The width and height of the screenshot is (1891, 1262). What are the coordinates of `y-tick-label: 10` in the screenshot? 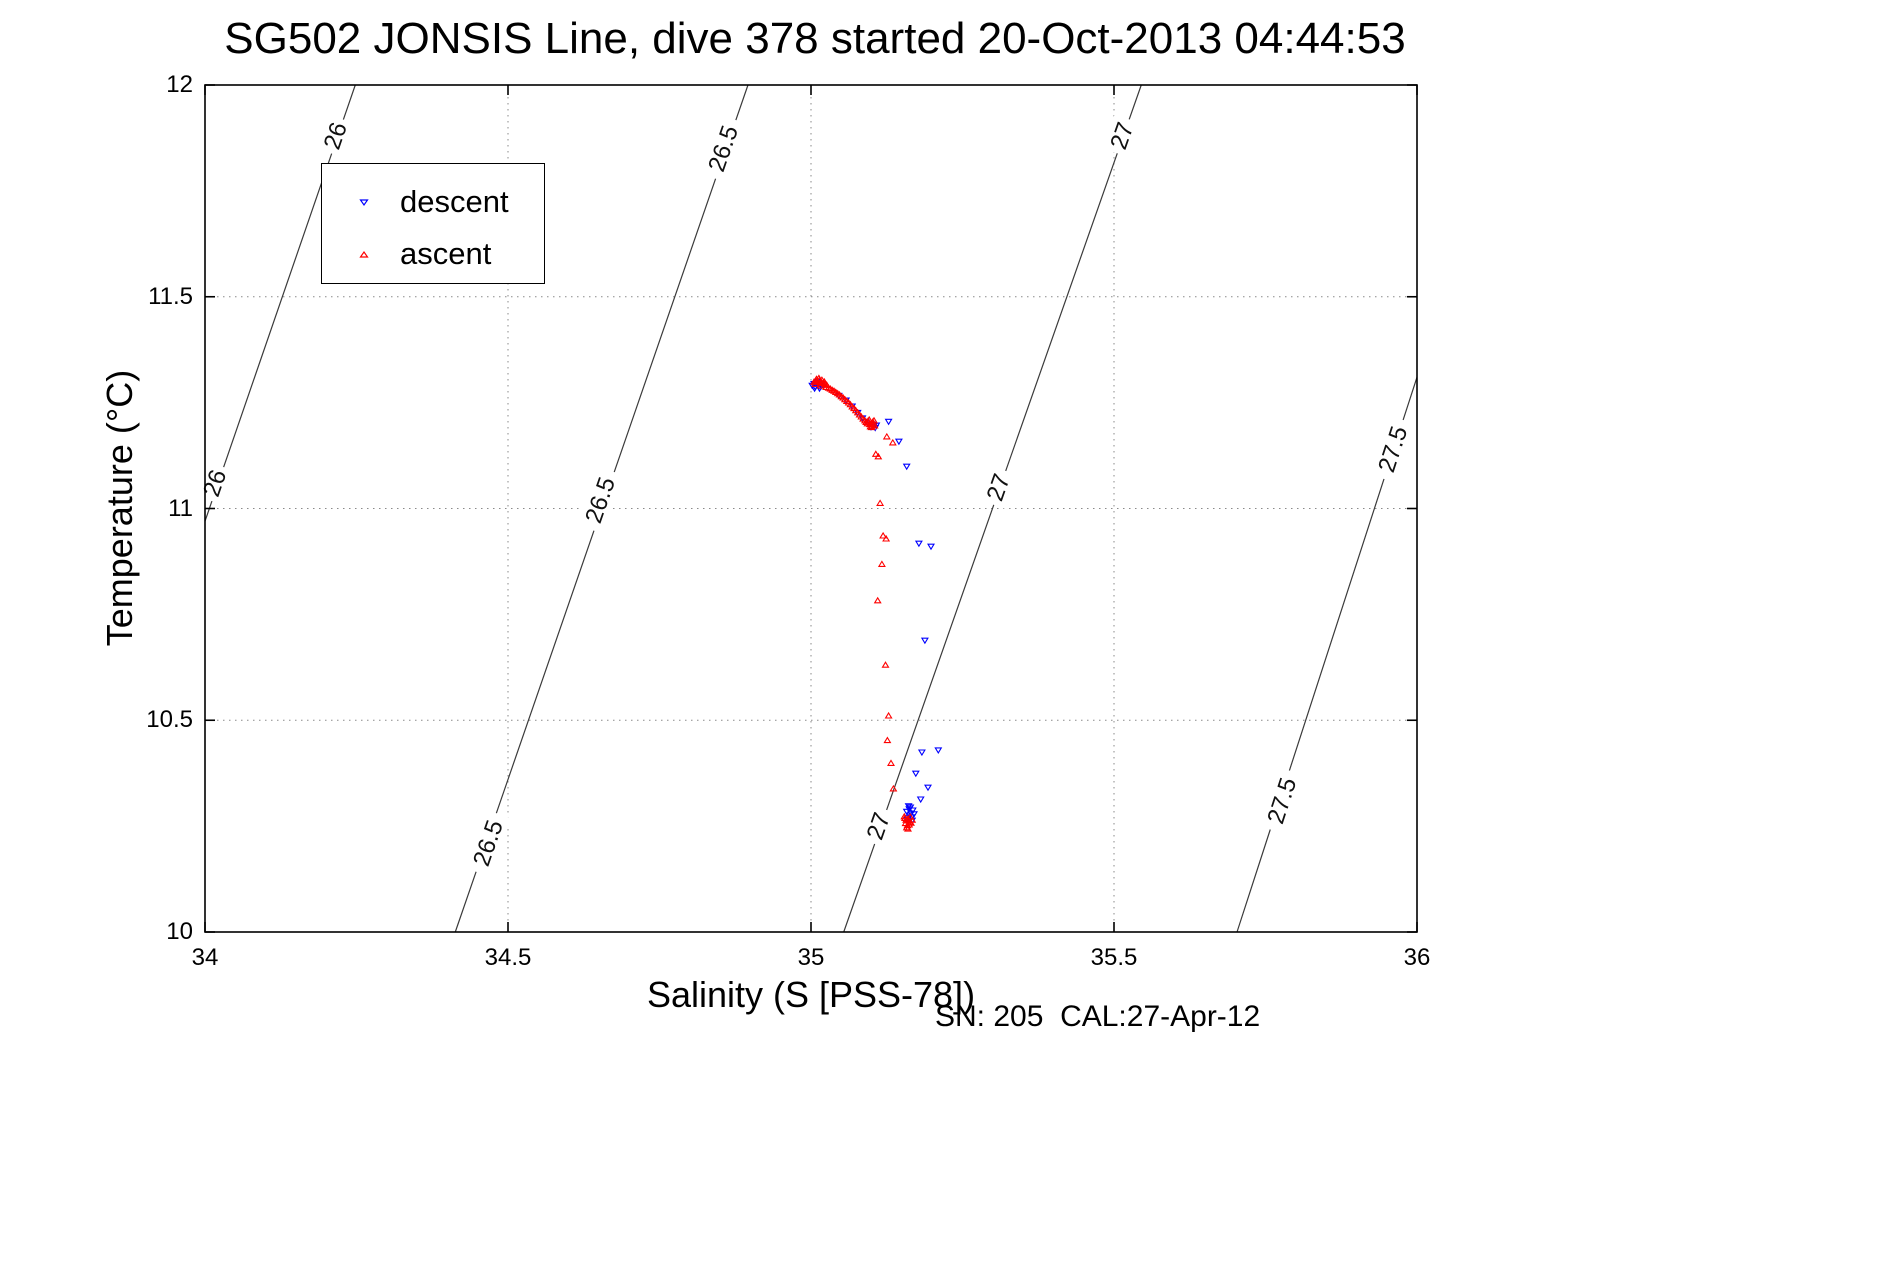 It's located at (179, 931).